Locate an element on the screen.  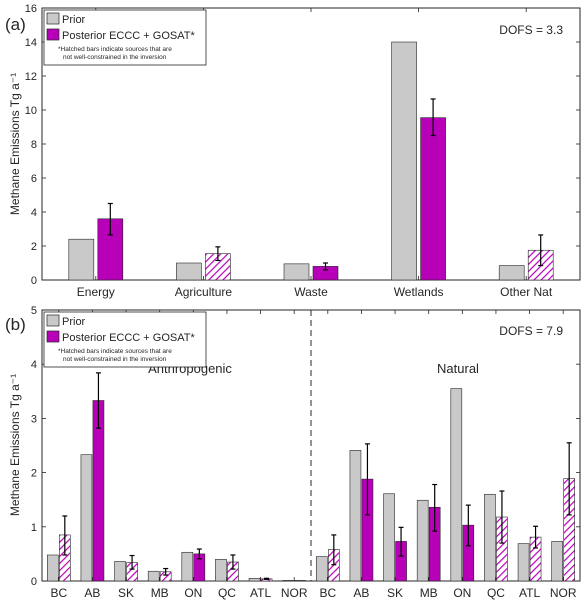
x-tick-label: Energy is located at coordinates (96, 292).